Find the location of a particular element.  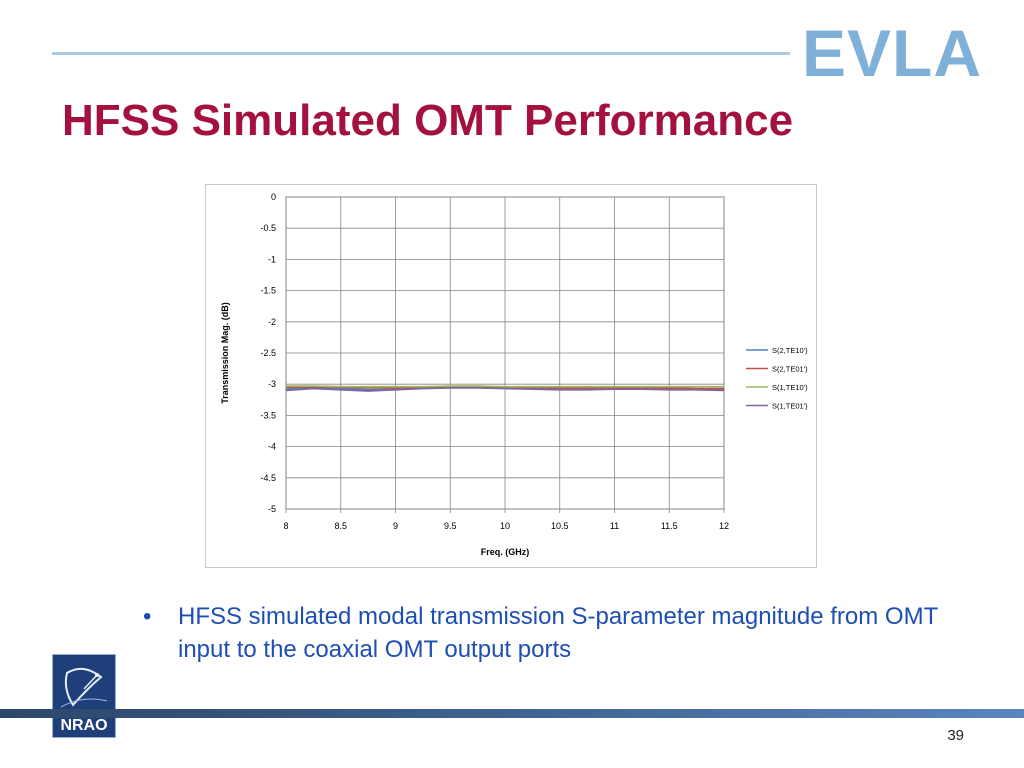

y-tick-label: -5 is located at coordinates (272, 509).